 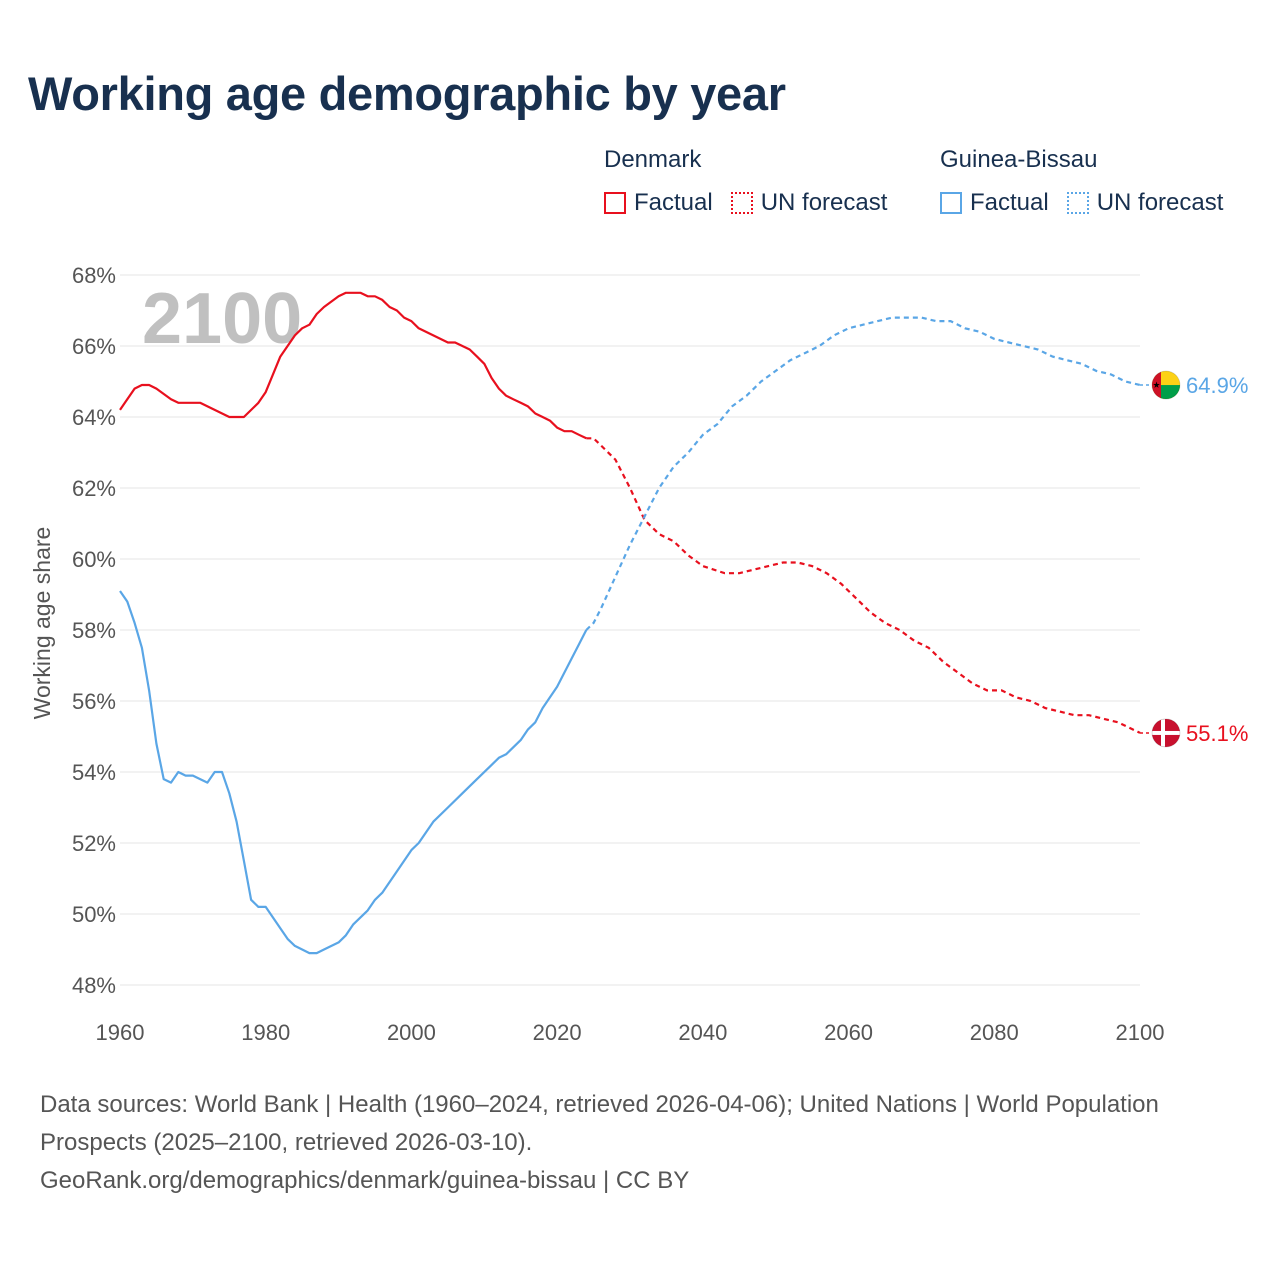 I want to click on x-tick-label: 1960, so click(x=120, y=1032).